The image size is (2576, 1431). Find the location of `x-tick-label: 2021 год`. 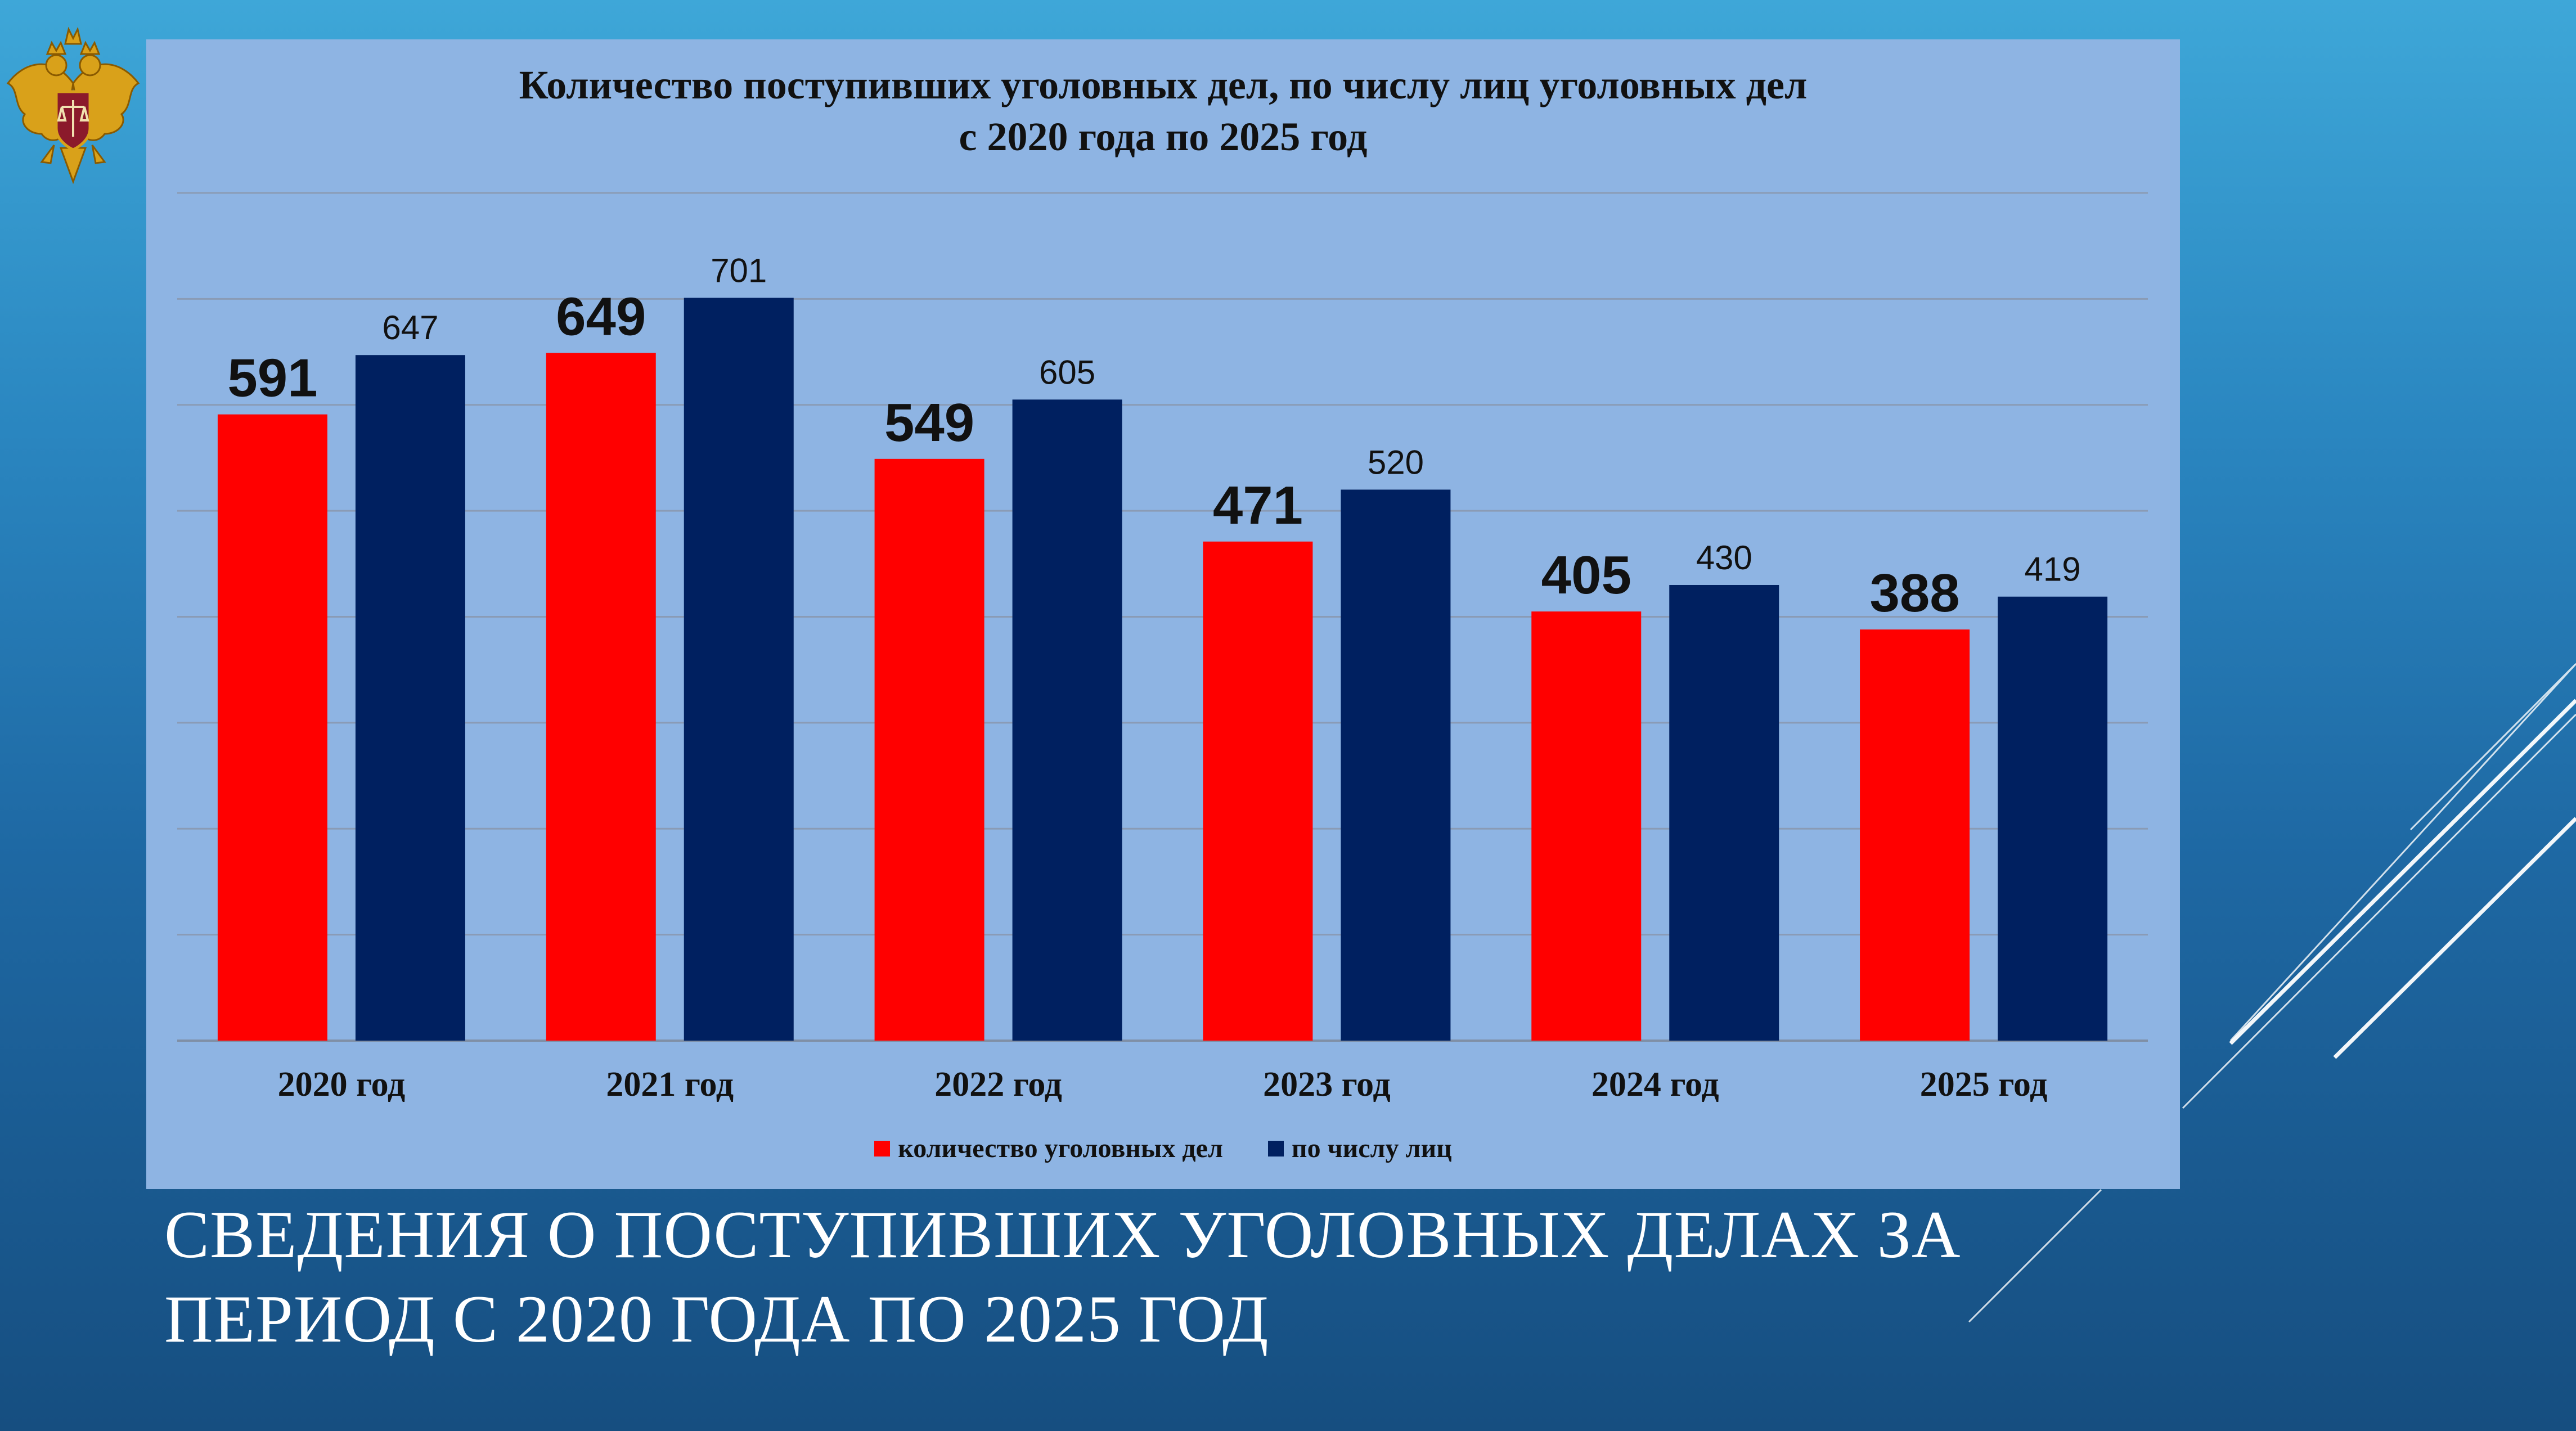

x-tick-label: 2021 год is located at coordinates (670, 1084).